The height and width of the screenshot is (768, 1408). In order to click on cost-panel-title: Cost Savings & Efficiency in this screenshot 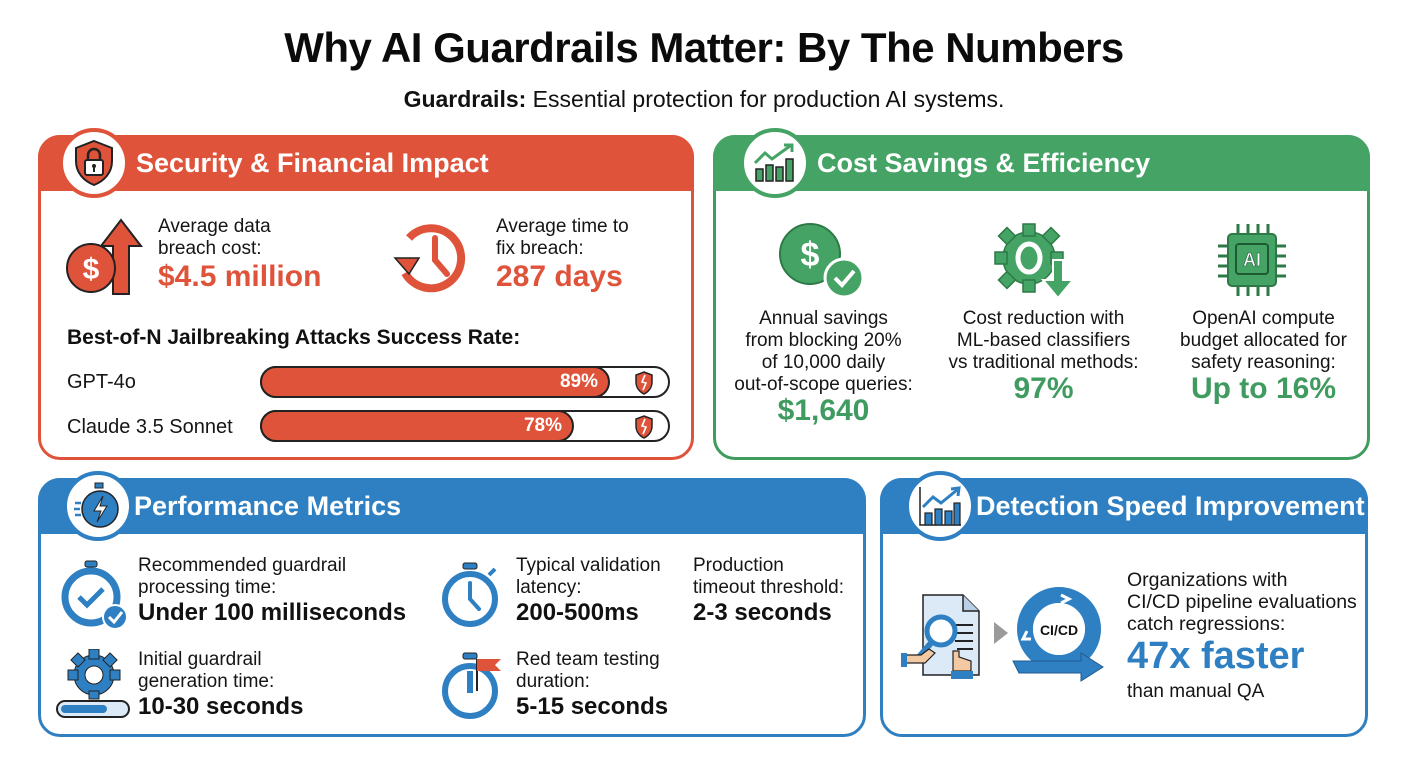, I will do `click(984, 162)`.